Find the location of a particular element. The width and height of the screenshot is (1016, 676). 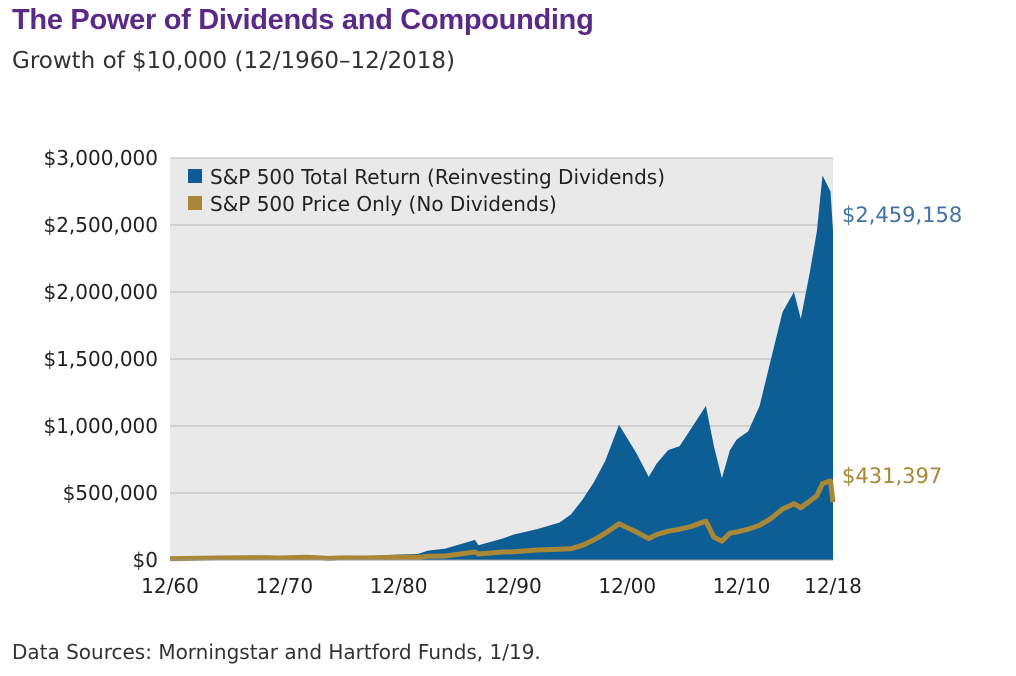

end-value-label-total-return: $2,459,158 is located at coordinates (902, 215).